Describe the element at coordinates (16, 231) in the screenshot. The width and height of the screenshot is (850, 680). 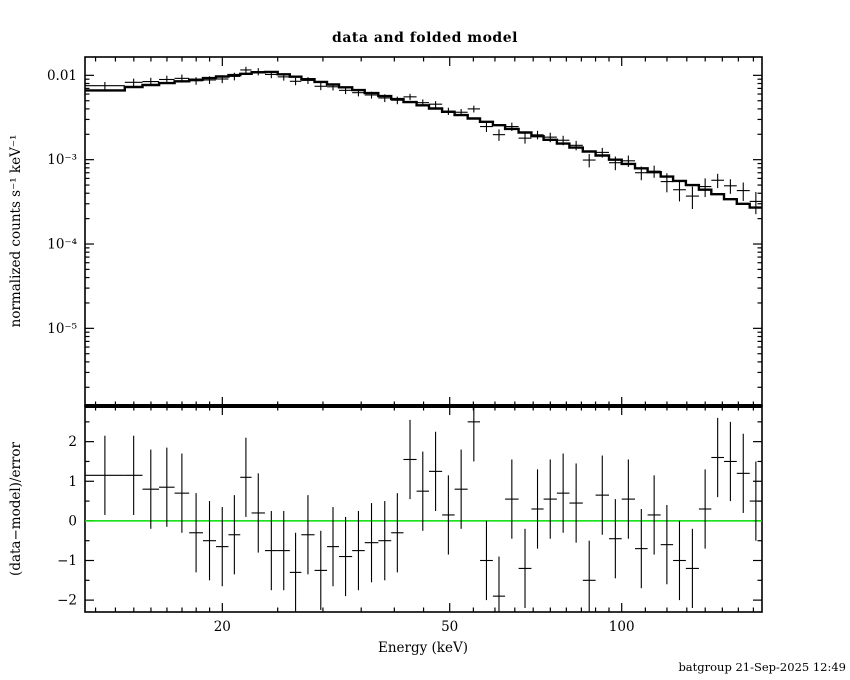
I see `y-axis-label-top: normalized counts s⁻¹ keV⁻¹` at that location.